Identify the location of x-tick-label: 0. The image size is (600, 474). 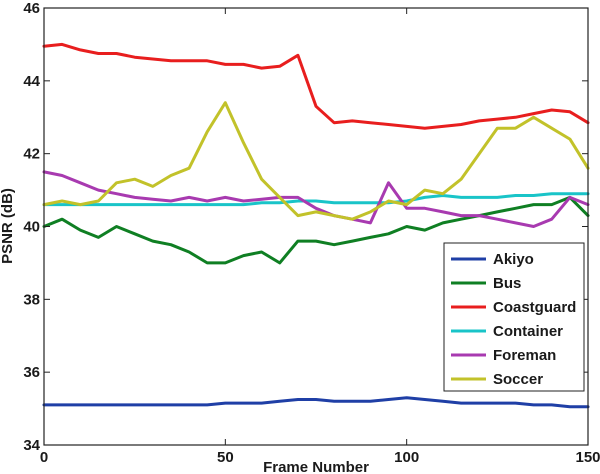
(44, 457).